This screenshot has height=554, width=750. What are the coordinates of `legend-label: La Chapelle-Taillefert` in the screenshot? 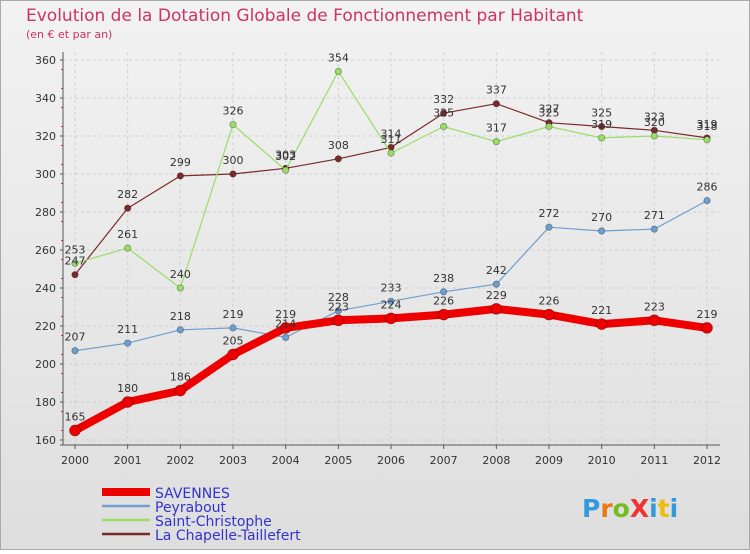 It's located at (228, 536).